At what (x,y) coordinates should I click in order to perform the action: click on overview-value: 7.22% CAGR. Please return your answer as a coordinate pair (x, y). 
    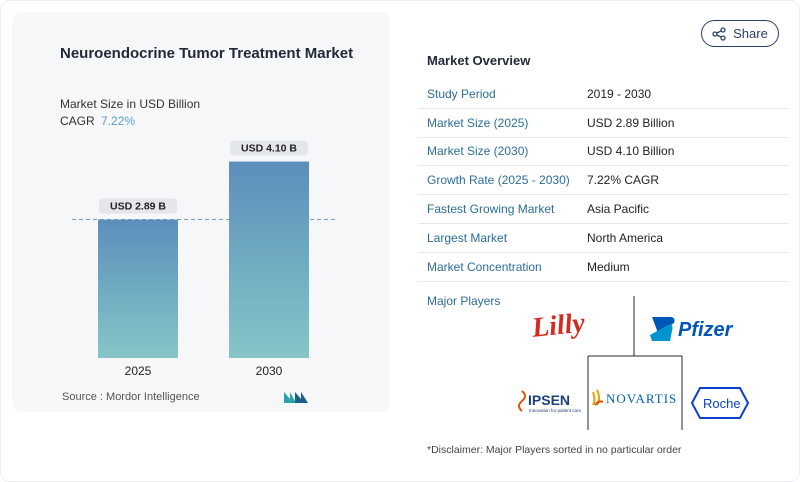
    Looking at the image, I should click on (623, 180).